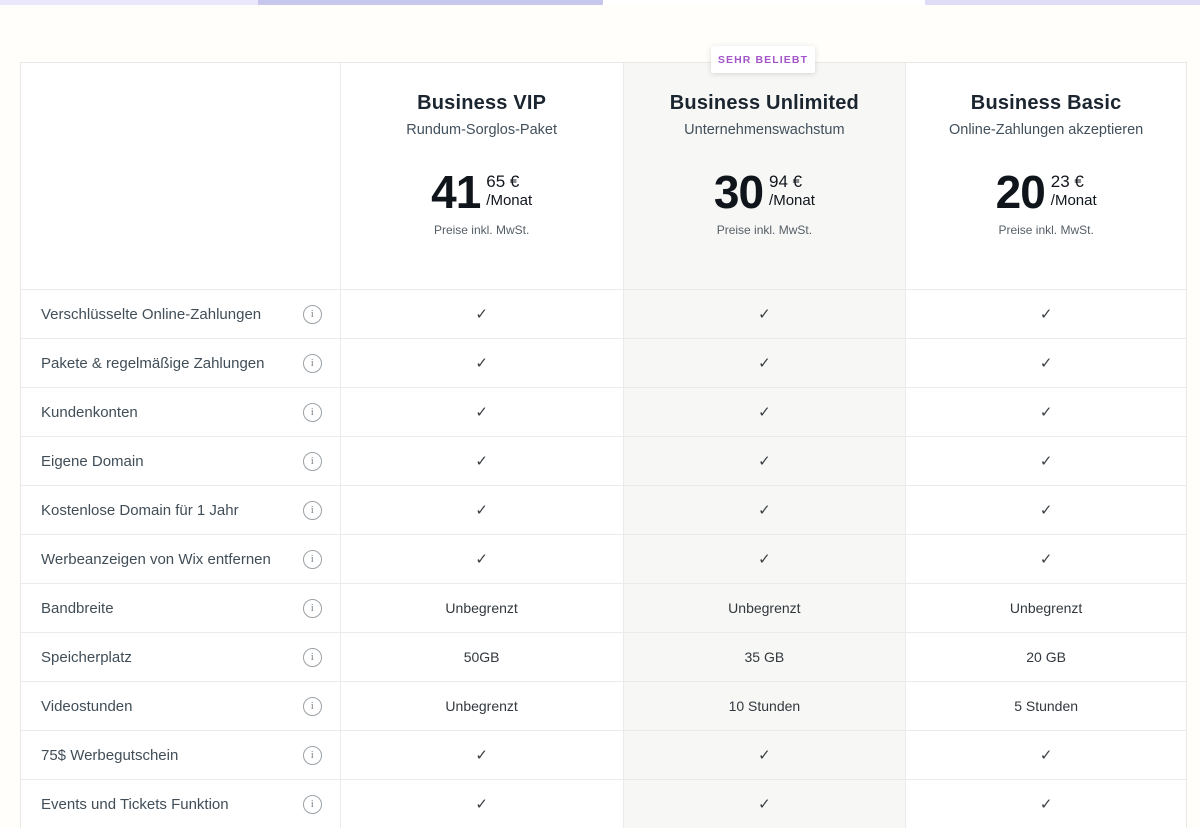 Image resolution: width=1200 pixels, height=828 pixels. What do you see at coordinates (764, 103) in the screenshot?
I see `plan-name: Business Unlimited` at bounding box center [764, 103].